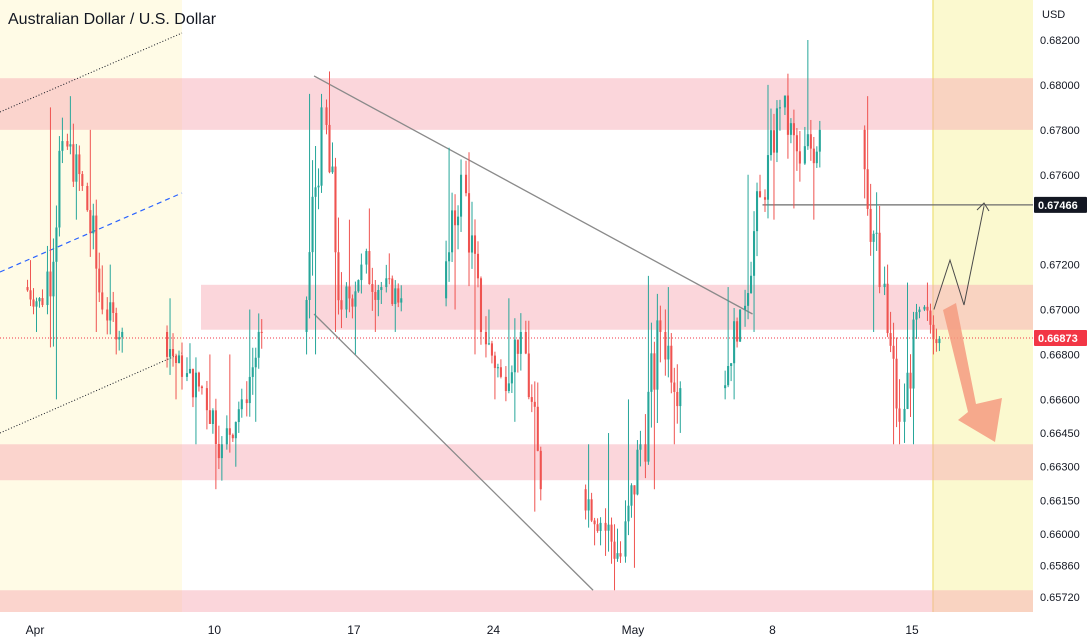  Describe the element at coordinates (983, 207) in the screenshot. I see `bullish-projection-arrowhead` at that location.